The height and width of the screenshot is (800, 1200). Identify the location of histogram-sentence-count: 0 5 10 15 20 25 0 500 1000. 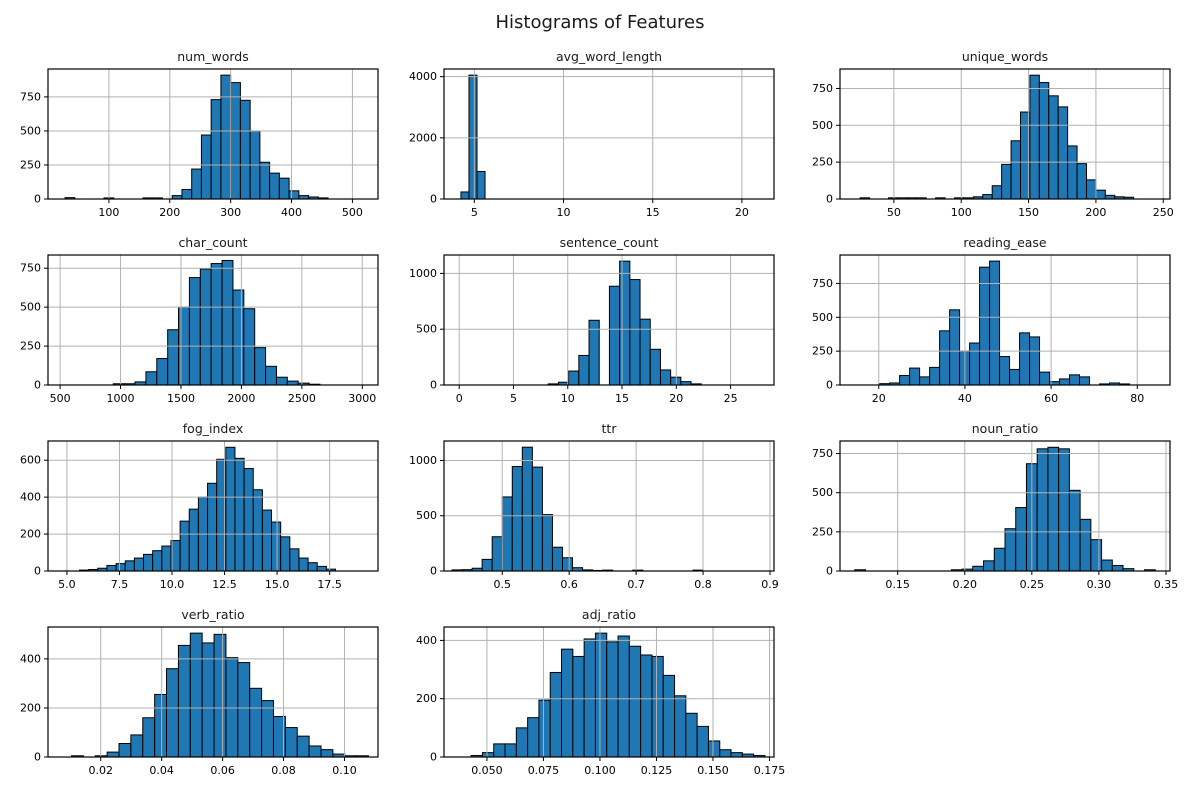
(592, 329).